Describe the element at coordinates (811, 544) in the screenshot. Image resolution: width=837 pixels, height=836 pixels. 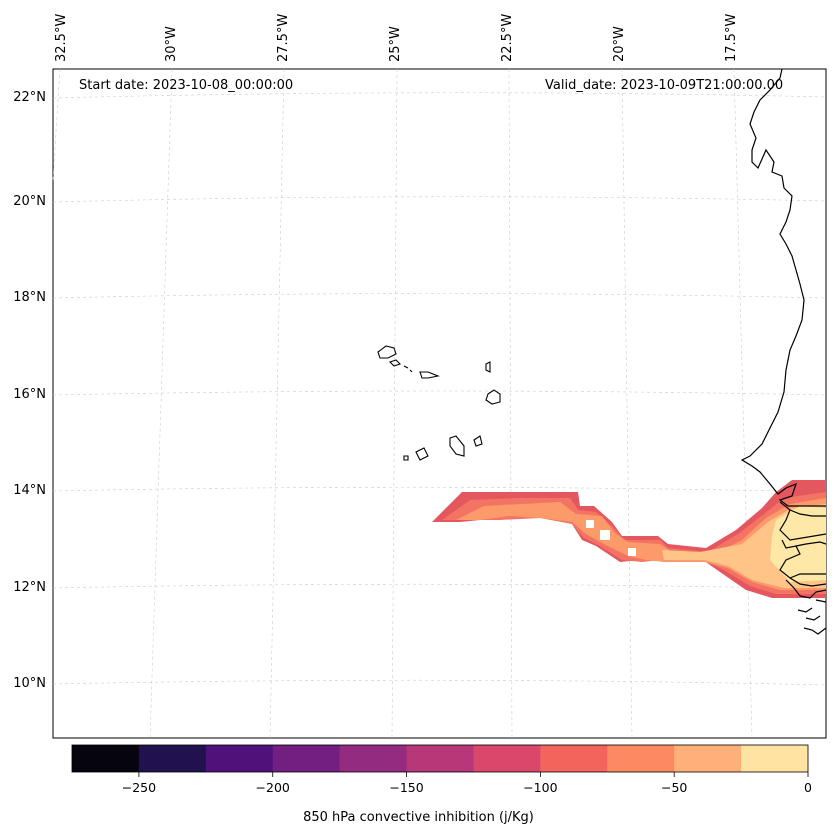
I see `river-gambia` at that location.